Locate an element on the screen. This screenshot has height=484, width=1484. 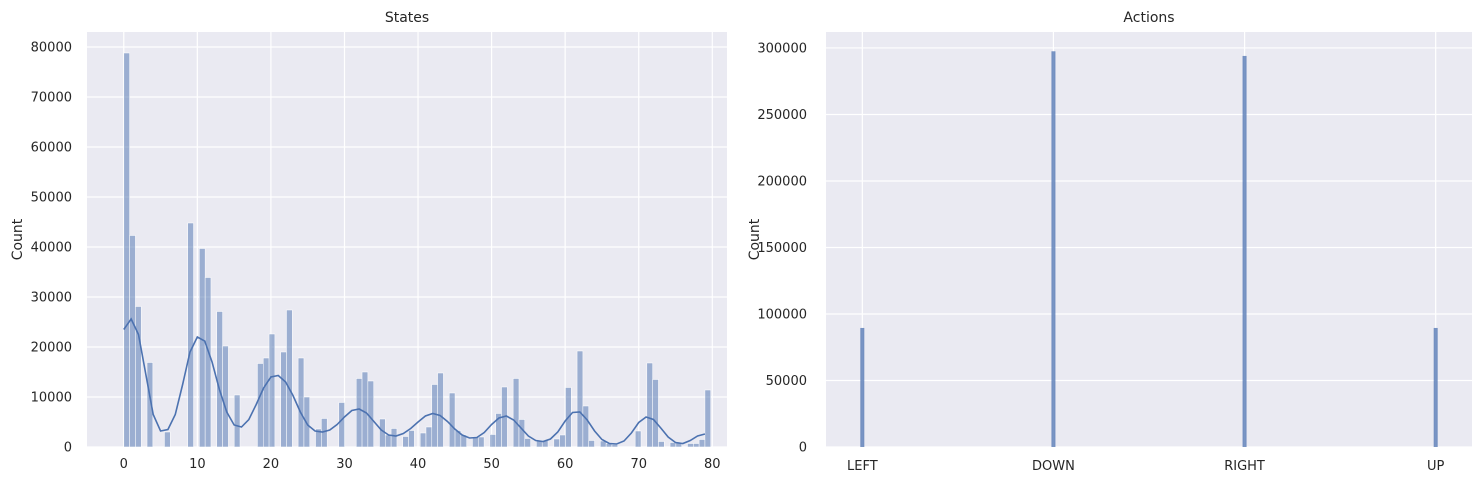
actions-bar-down is located at coordinates (1053, 249).